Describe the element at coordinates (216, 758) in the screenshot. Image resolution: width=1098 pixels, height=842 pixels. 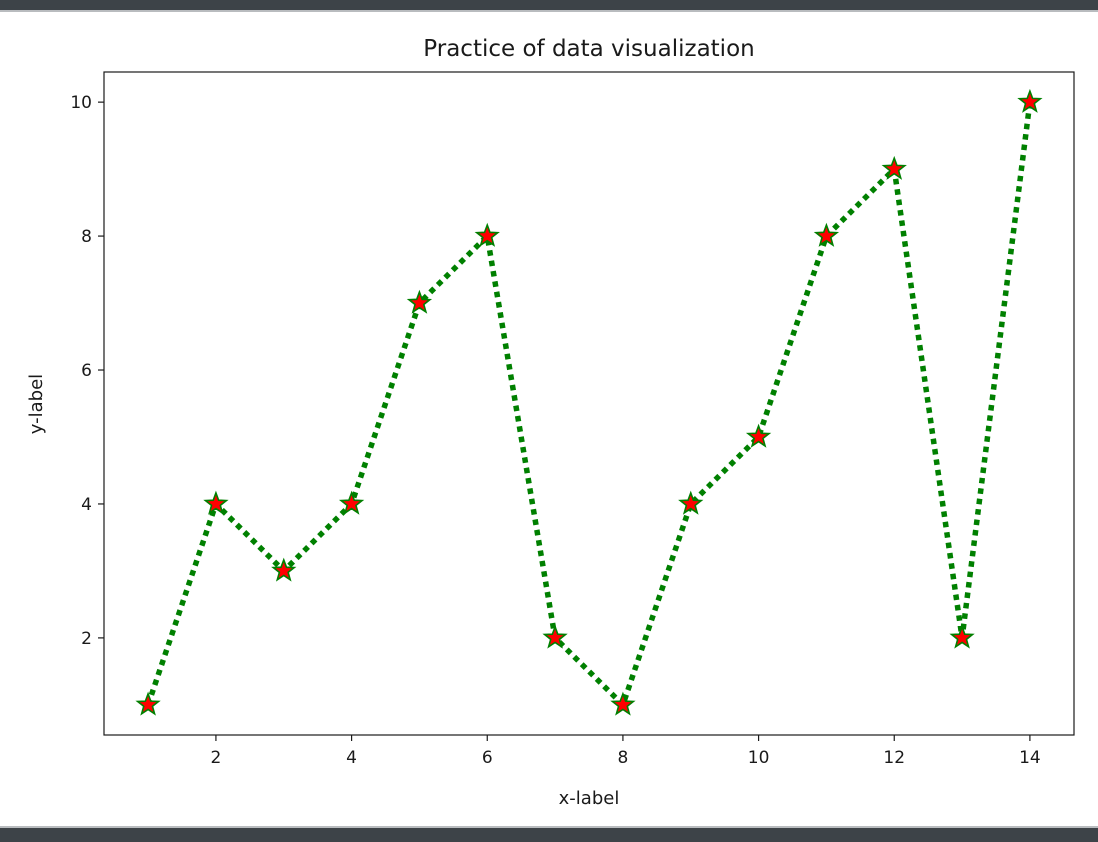
I see `x-tick-label: 2` at that location.